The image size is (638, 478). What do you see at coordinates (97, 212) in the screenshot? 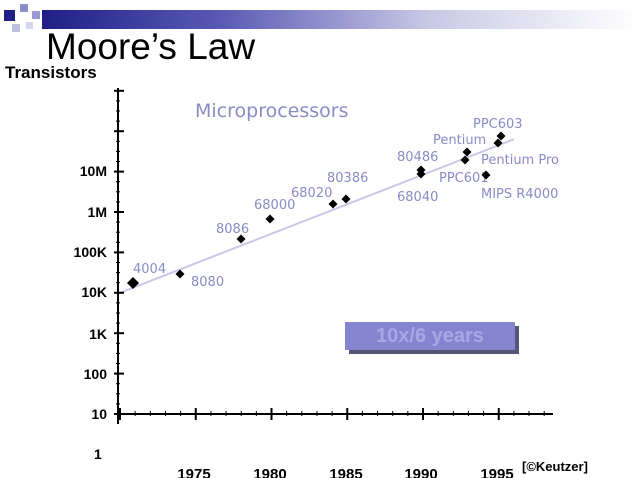
I see `y-tick-label: 1M` at bounding box center [97, 212].